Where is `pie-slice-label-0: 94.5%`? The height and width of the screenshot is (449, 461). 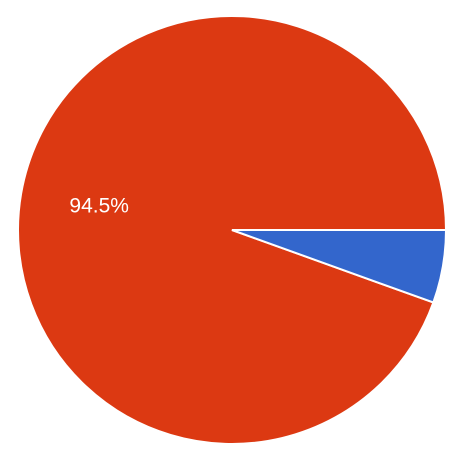
pie-slice-label-0: 94.5% is located at coordinates (99, 205).